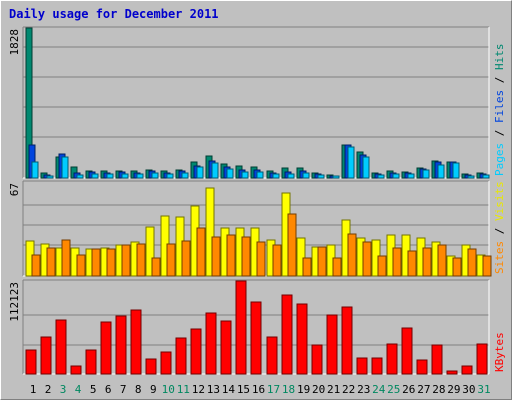  Describe the element at coordinates (318, 389) in the screenshot. I see `x-tick-label: 20` at that location.